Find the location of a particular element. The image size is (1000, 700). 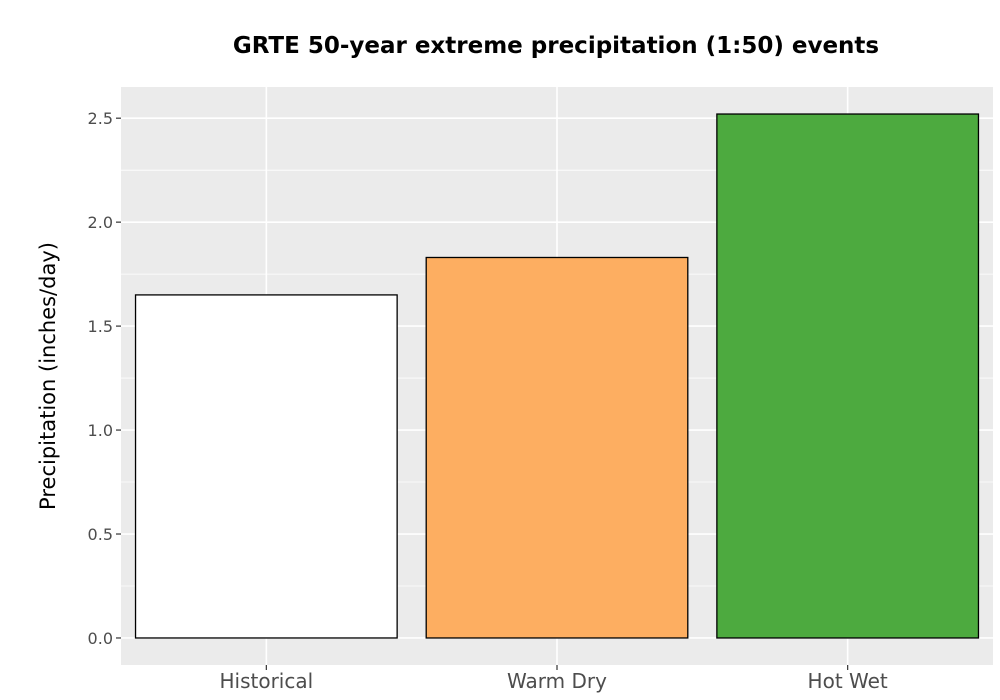

y-axis-title: Precipitation (inches/day) is located at coordinates (48, 376).